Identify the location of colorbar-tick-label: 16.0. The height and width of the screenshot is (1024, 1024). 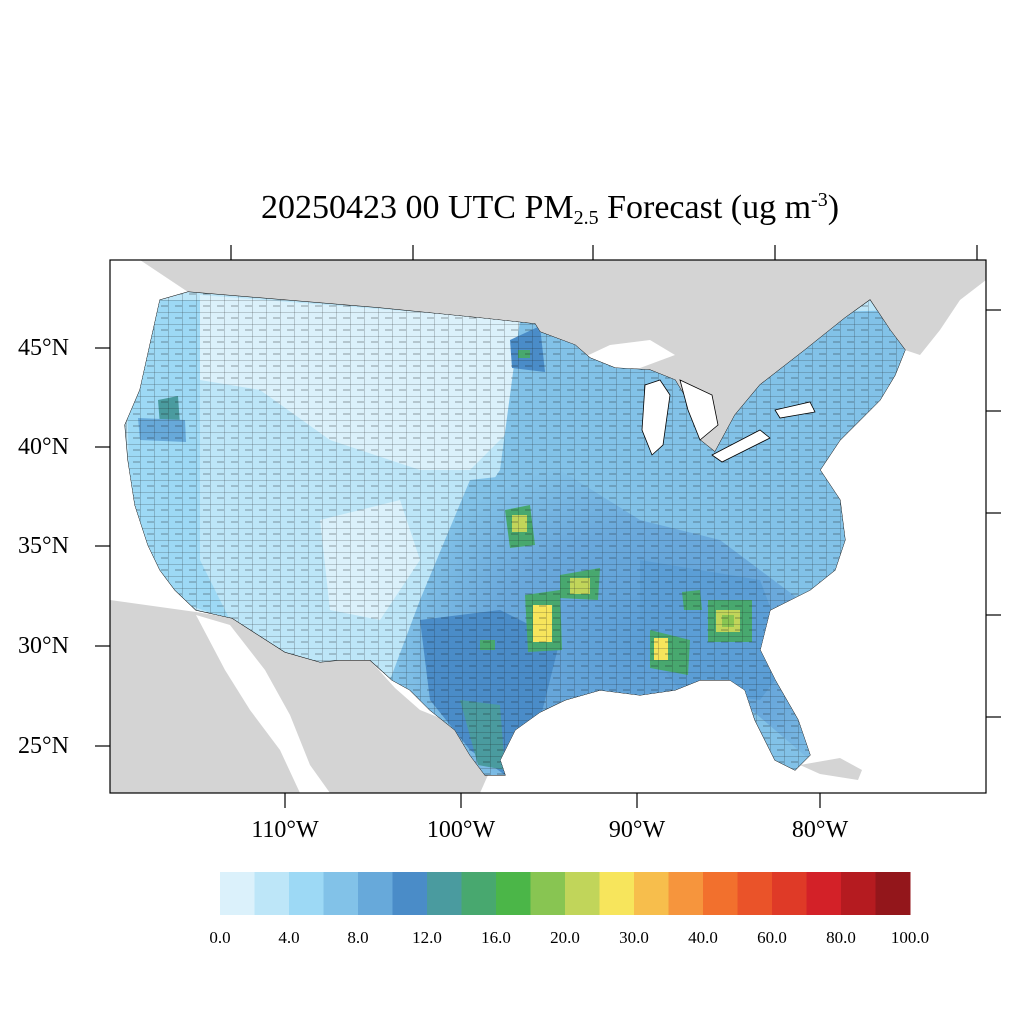
(496, 937).